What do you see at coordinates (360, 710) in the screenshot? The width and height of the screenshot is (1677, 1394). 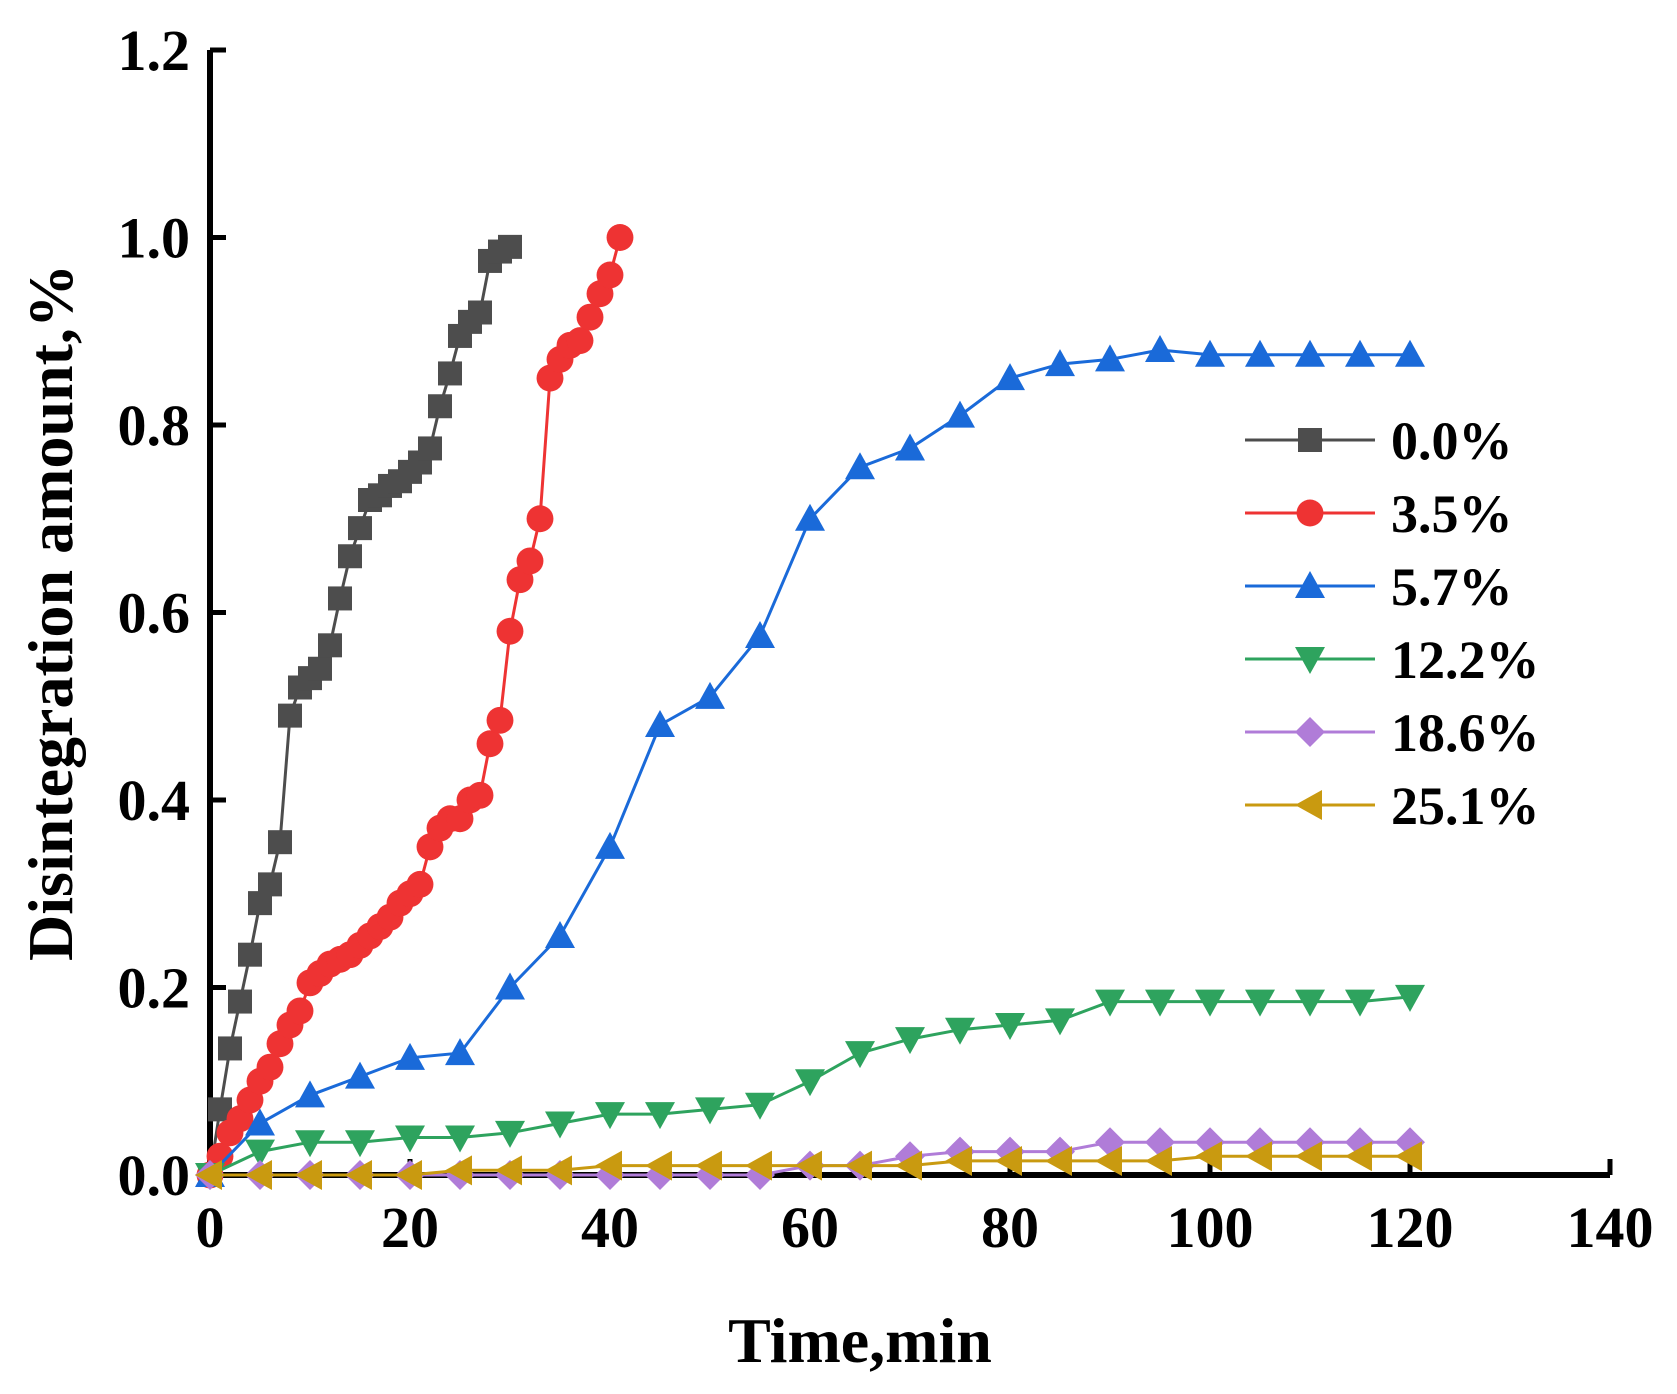 I see `series-0-0pct` at bounding box center [360, 710].